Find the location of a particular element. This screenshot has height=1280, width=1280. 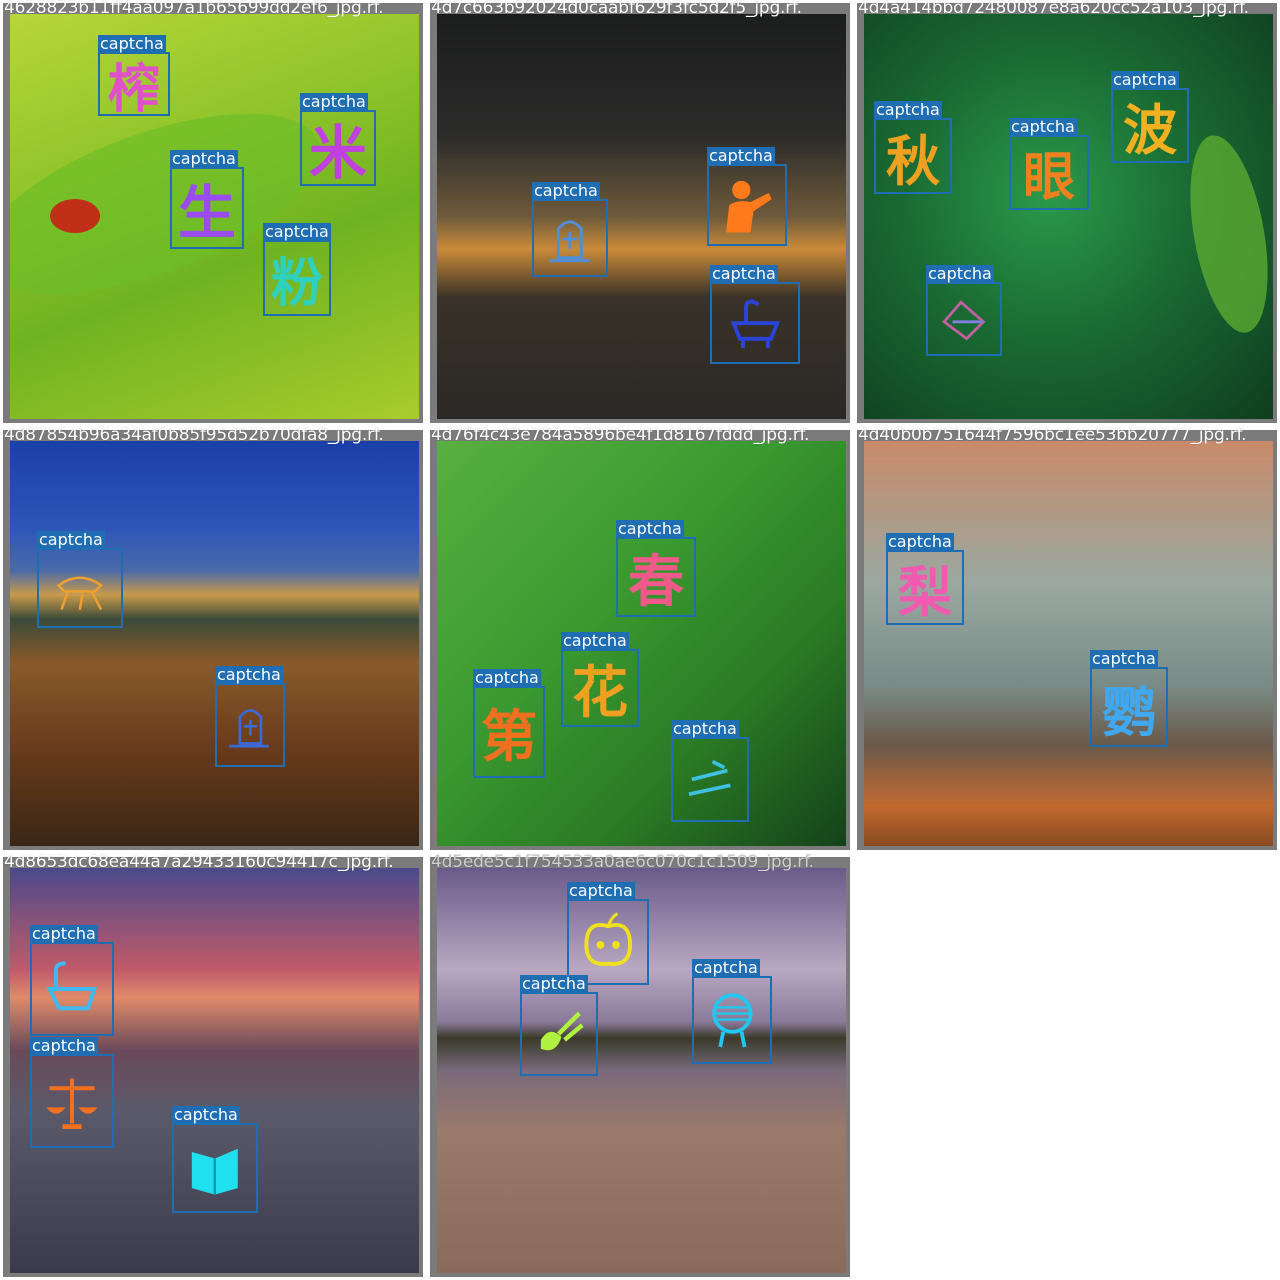

grill-icon is located at coordinates (732, 1020).